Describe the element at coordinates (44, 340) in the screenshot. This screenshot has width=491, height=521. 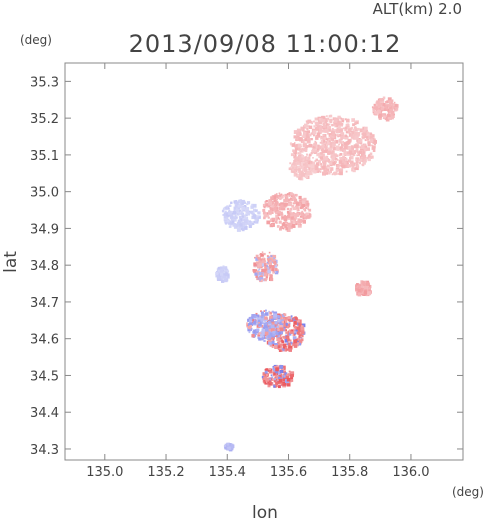
I see `y-tick-label: 34.6` at that location.